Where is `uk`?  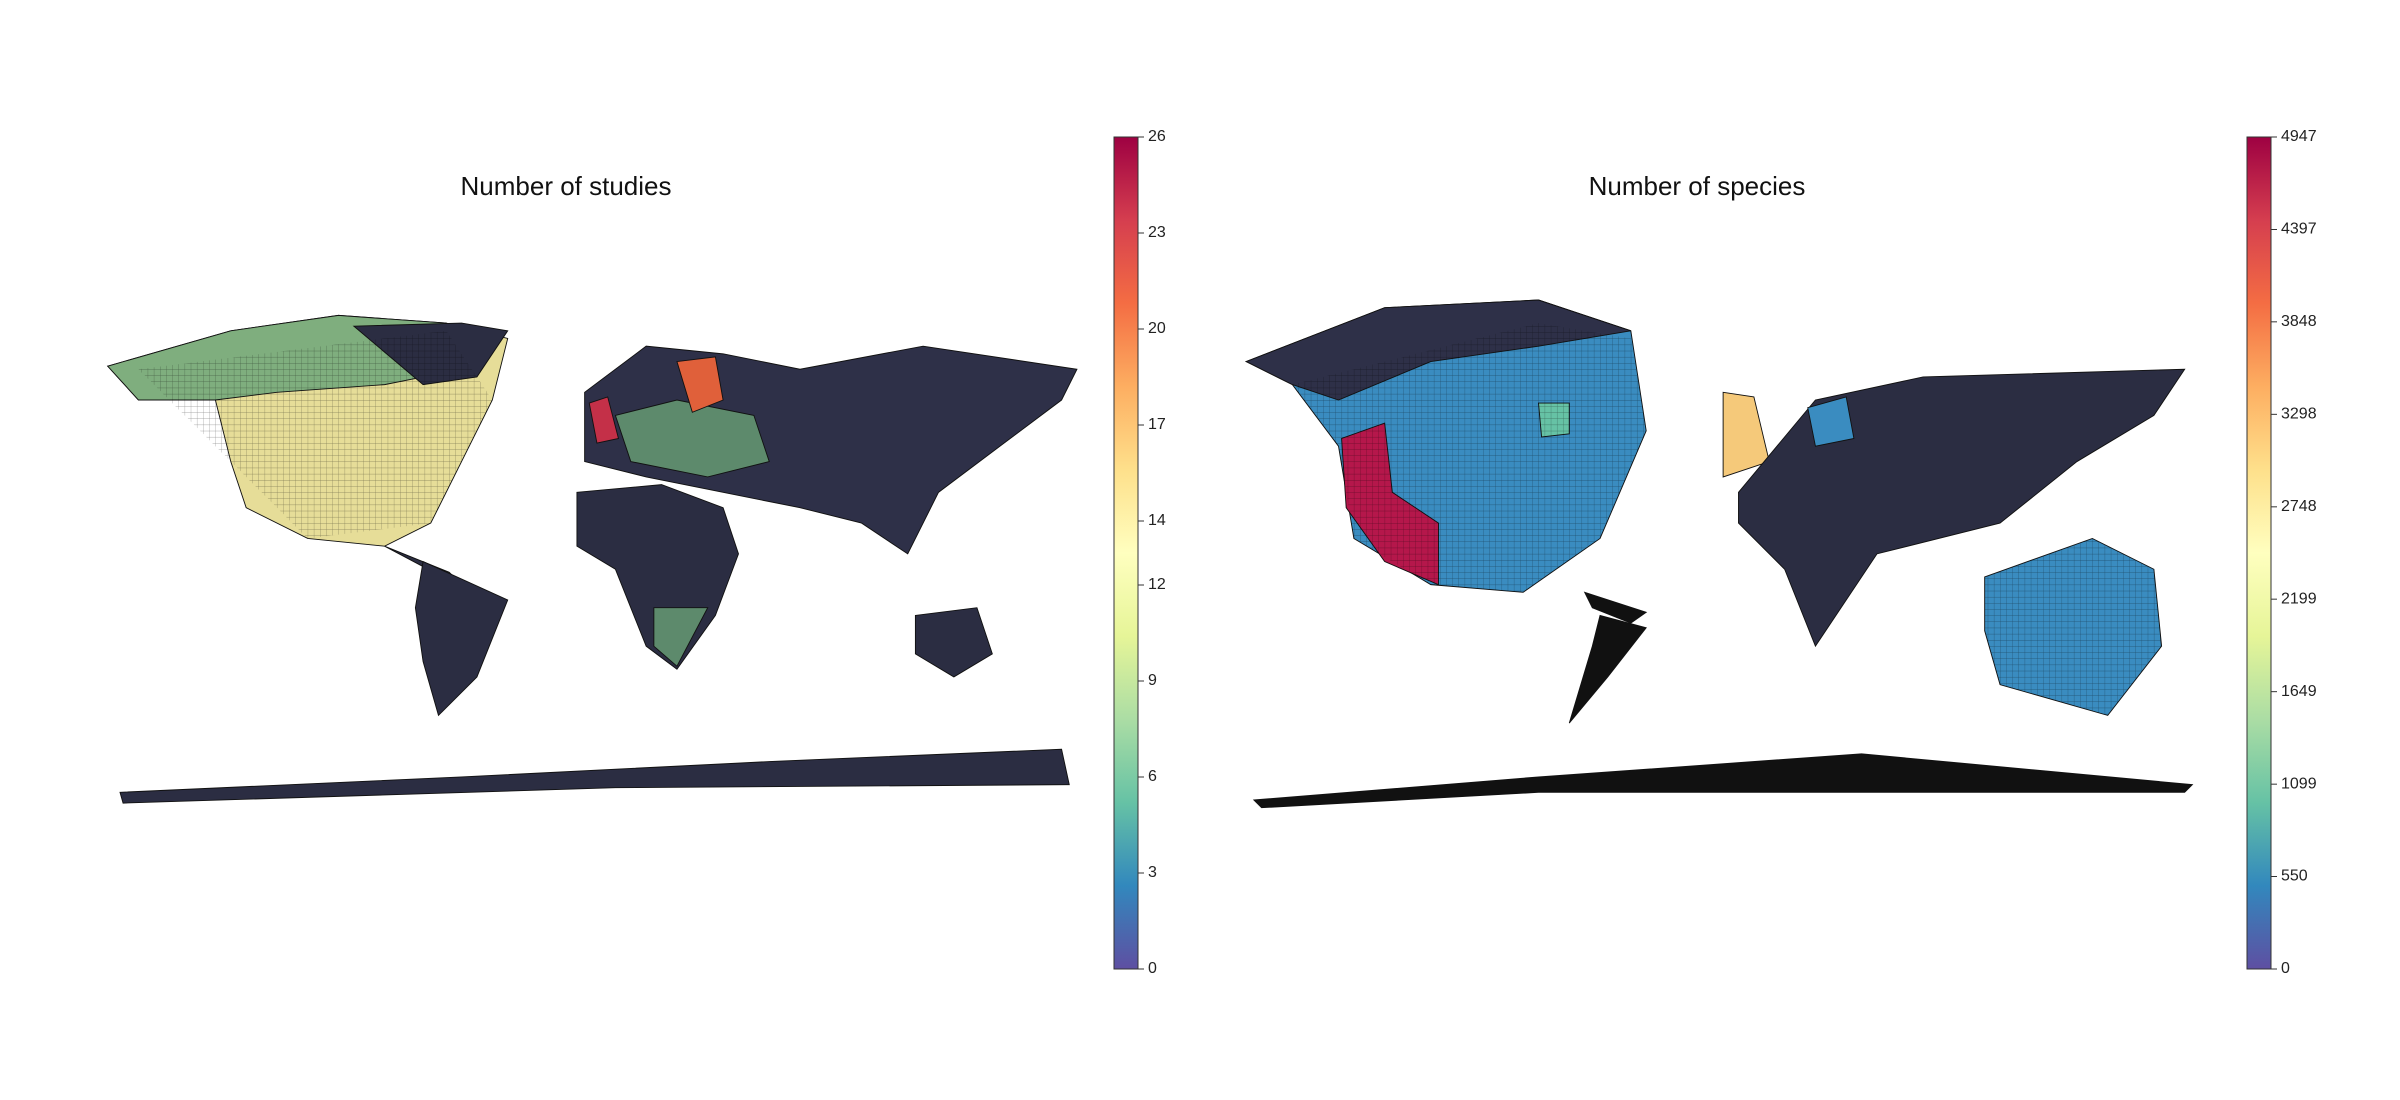
uk is located at coordinates (604, 420).